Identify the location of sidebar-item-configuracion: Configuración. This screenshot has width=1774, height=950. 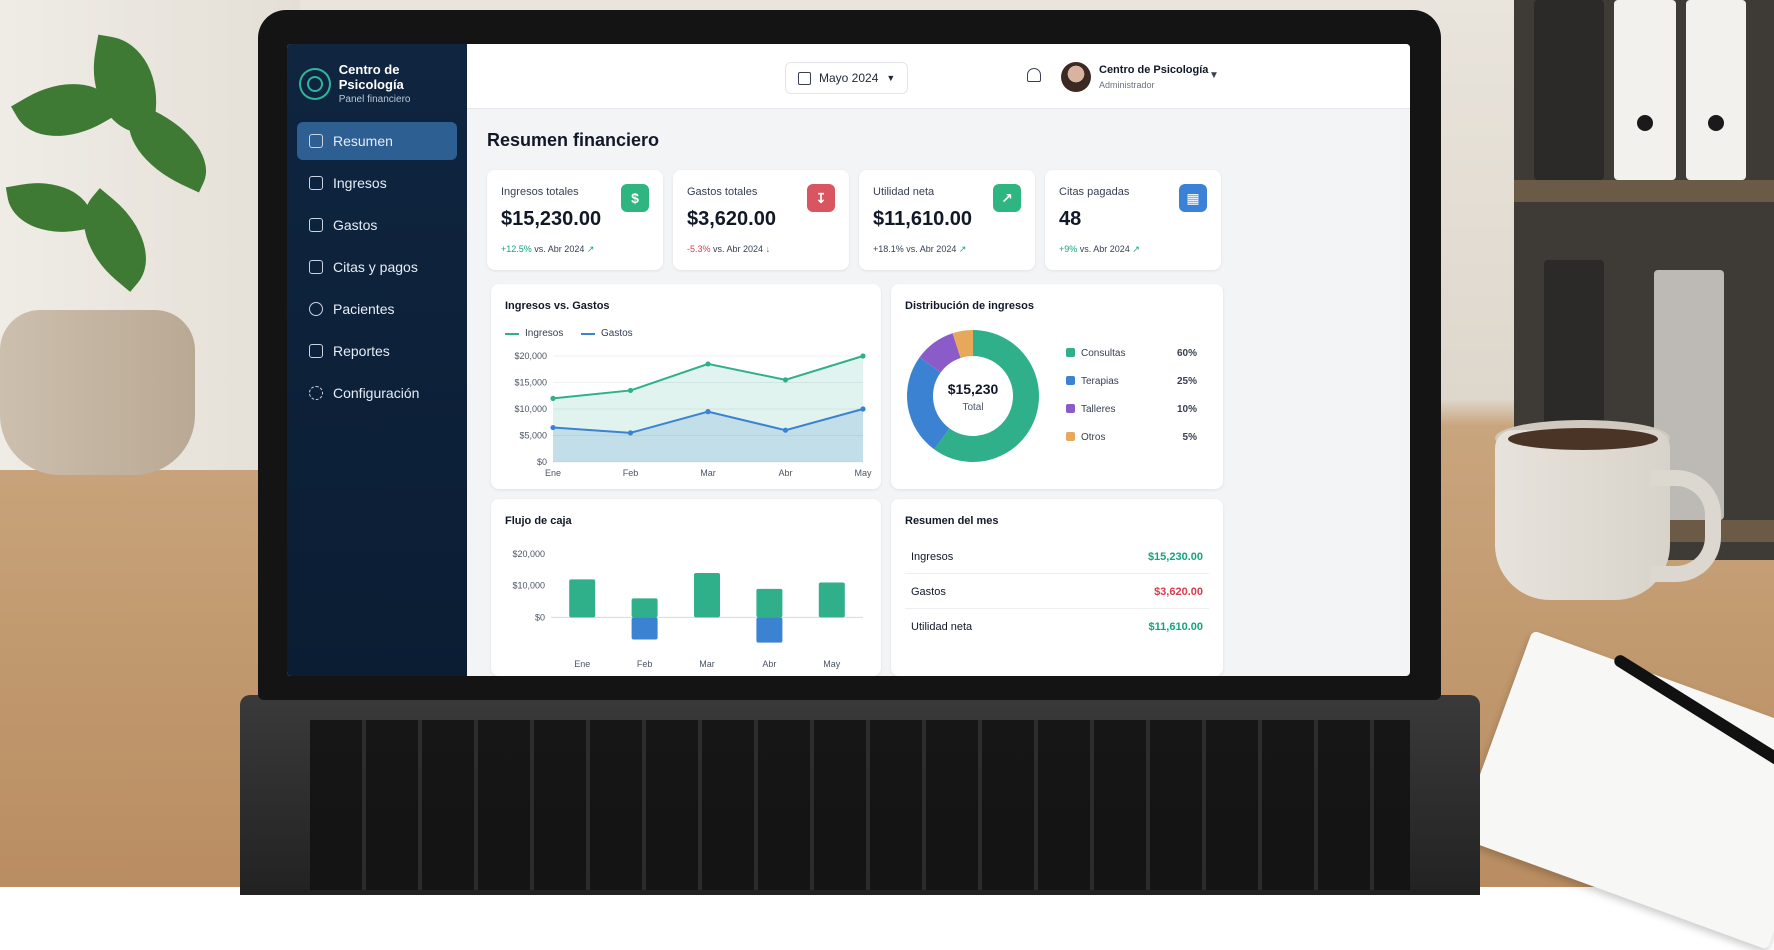
(377, 393).